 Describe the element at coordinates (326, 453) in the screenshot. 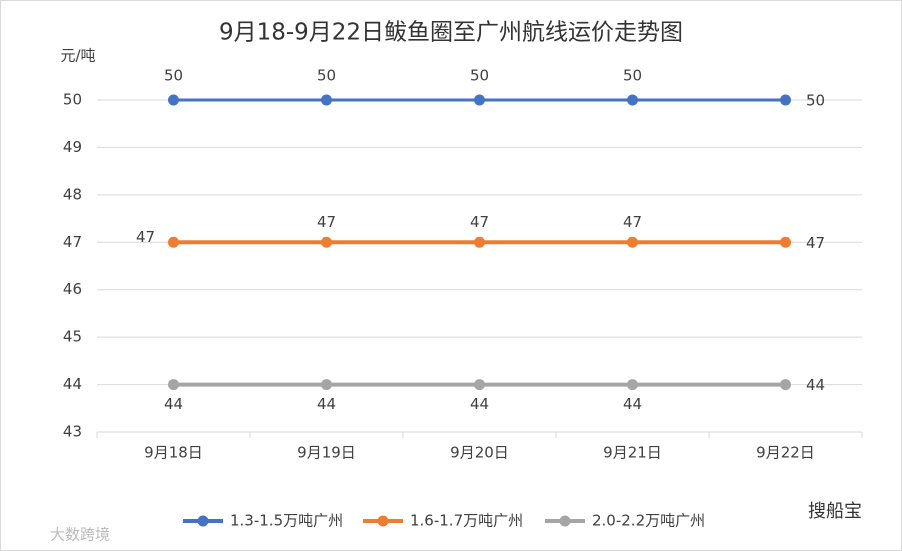

I see `x-tick-label: 9月19日` at that location.